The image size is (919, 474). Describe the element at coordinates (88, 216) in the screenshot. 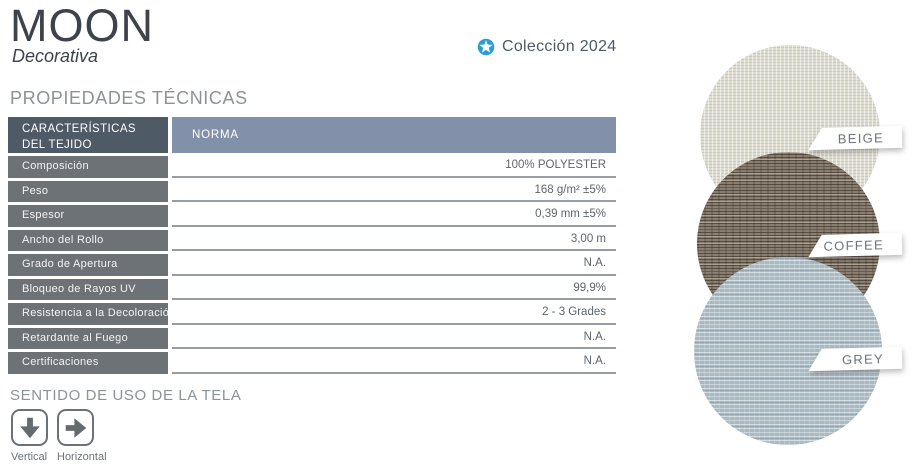

I see `row-label: Espesor` at that location.